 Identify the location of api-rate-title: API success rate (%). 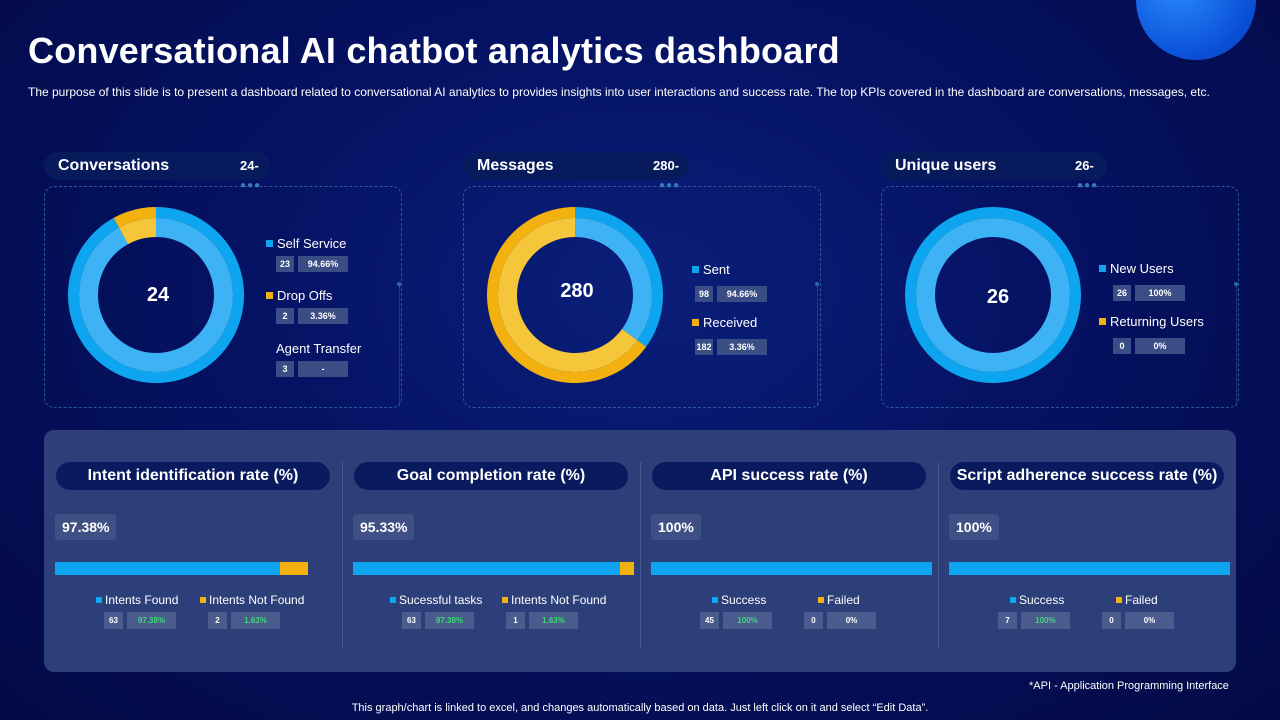
(789, 476).